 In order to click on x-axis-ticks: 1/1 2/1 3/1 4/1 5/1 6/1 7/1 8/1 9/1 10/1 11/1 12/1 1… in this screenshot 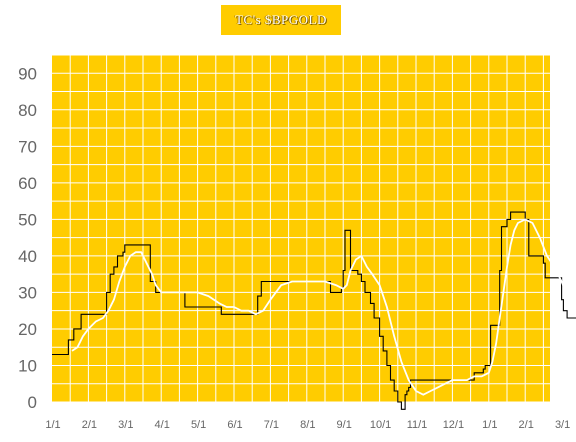, I will do `click(307, 425)`.